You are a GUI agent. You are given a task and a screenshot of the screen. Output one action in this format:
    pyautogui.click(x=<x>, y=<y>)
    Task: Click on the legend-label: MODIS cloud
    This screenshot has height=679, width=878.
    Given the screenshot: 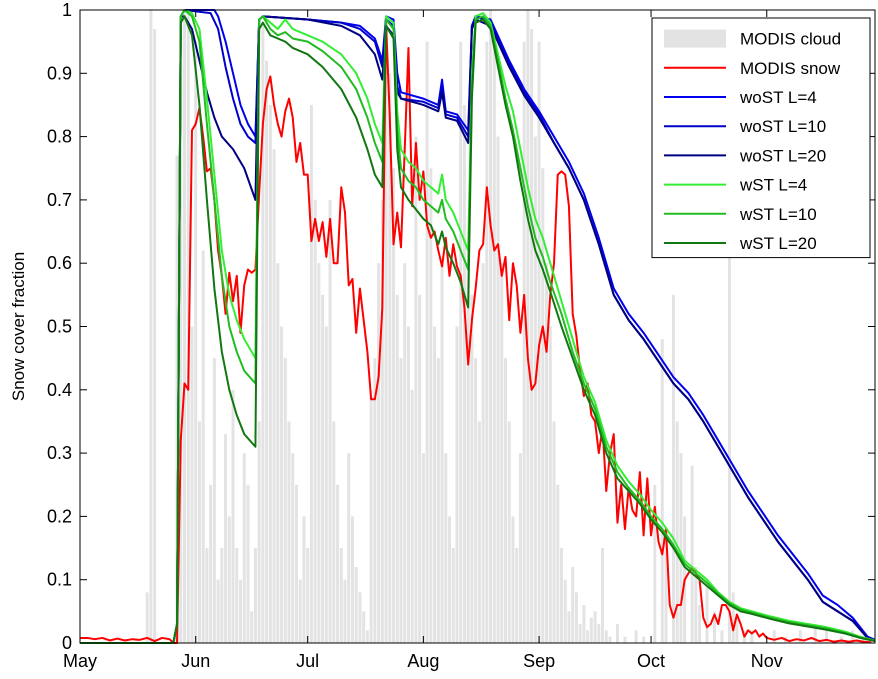 What is the action you would take?
    pyautogui.click(x=790, y=39)
    